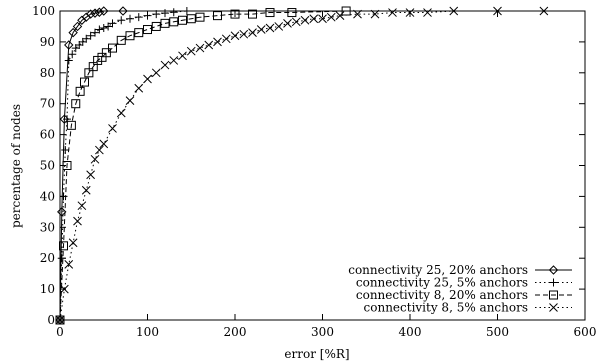  Describe the element at coordinates (47, 135) in the screenshot. I see `y-tick-label: 60` at that location.